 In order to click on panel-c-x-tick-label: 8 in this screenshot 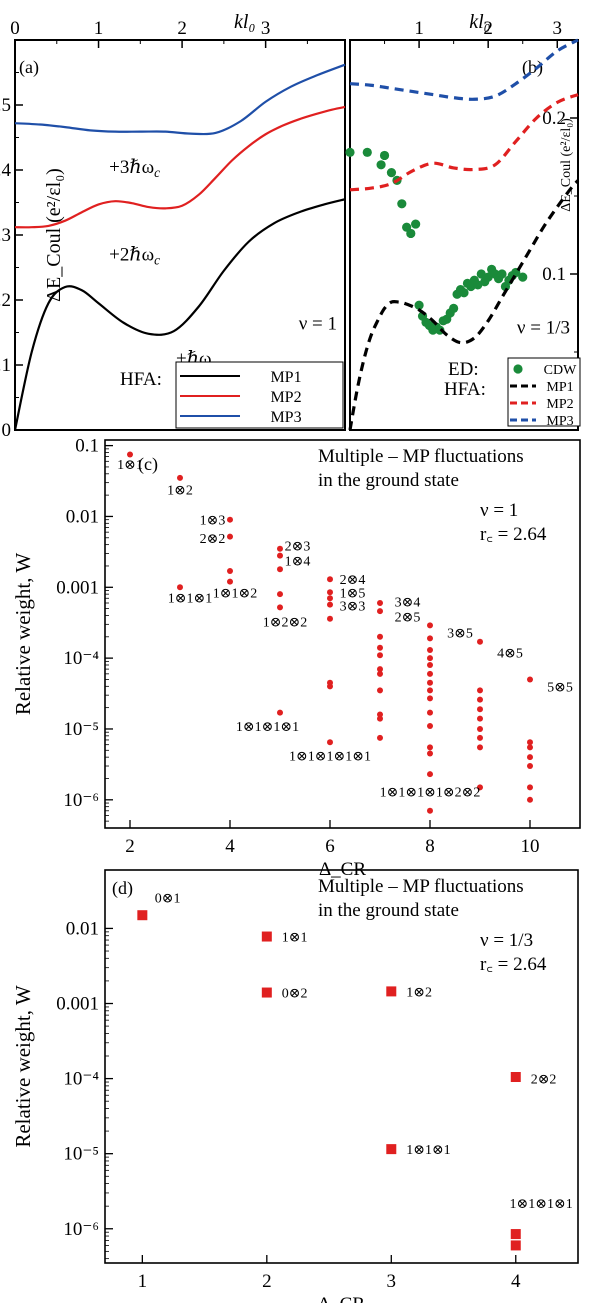, I will do `click(430, 846)`.